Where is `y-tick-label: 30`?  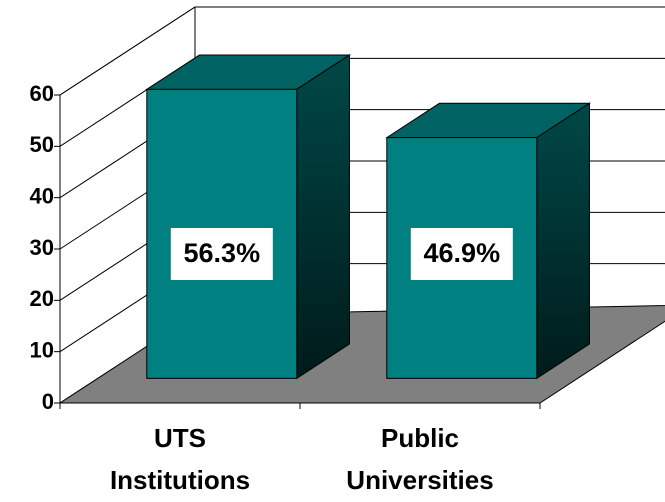
y-tick-label: 30 is located at coordinates (42, 247).